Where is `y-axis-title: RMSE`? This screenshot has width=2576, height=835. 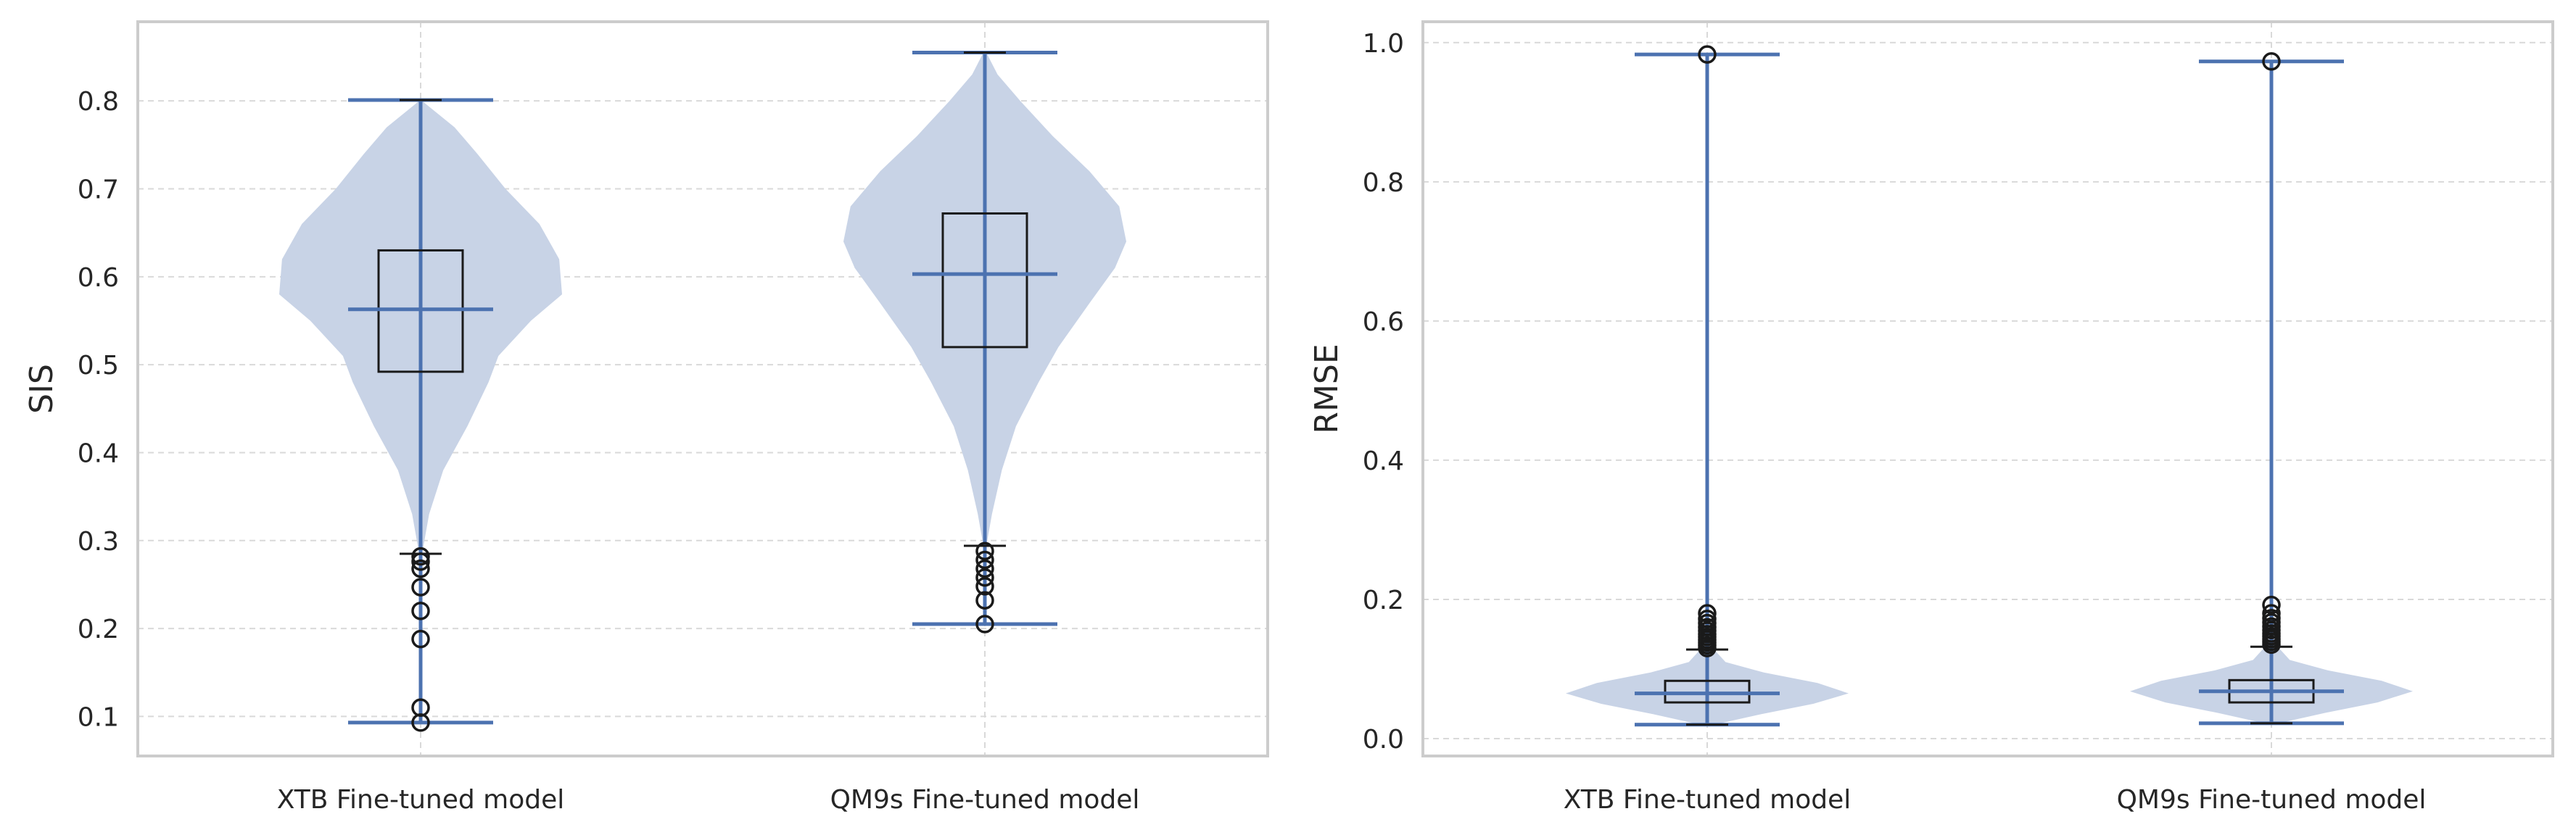 y-axis-title: RMSE is located at coordinates (1326, 388).